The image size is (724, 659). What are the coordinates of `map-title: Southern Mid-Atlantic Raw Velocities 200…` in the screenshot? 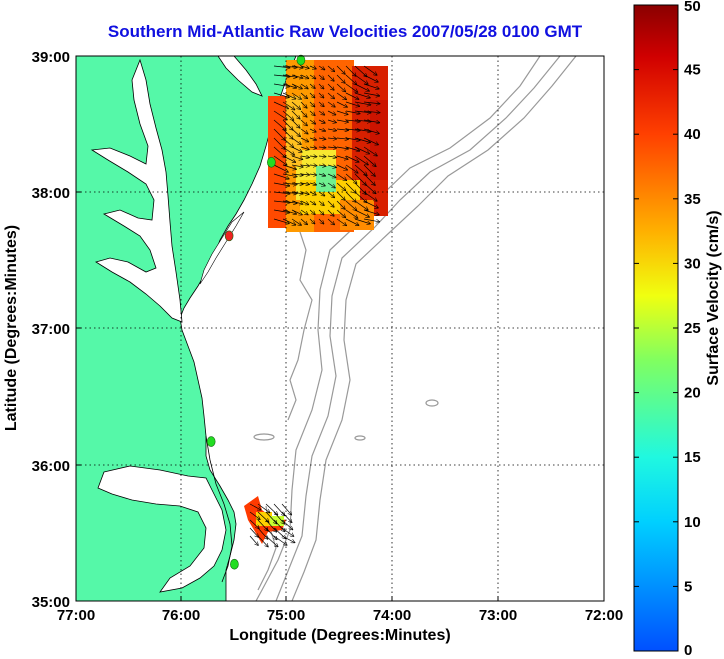 It's located at (345, 31).